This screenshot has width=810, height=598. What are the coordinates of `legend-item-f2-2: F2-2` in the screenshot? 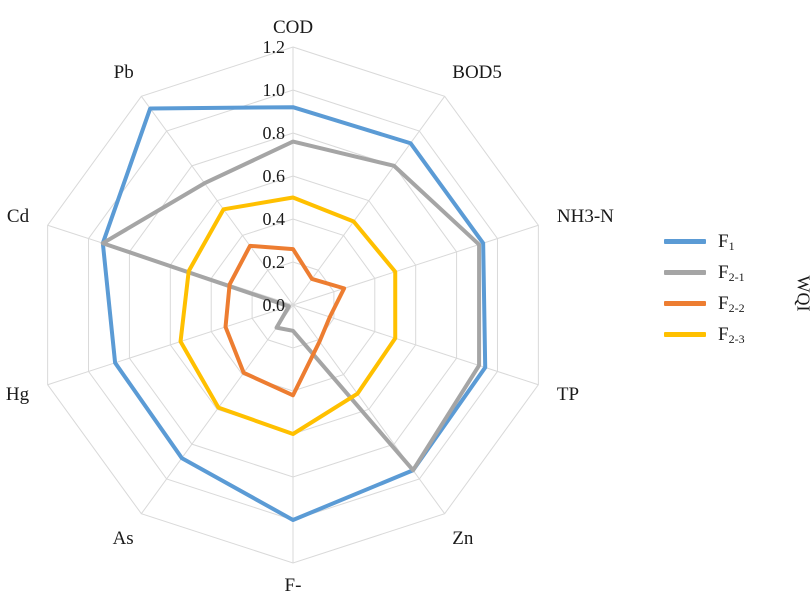 It's located at (704, 303).